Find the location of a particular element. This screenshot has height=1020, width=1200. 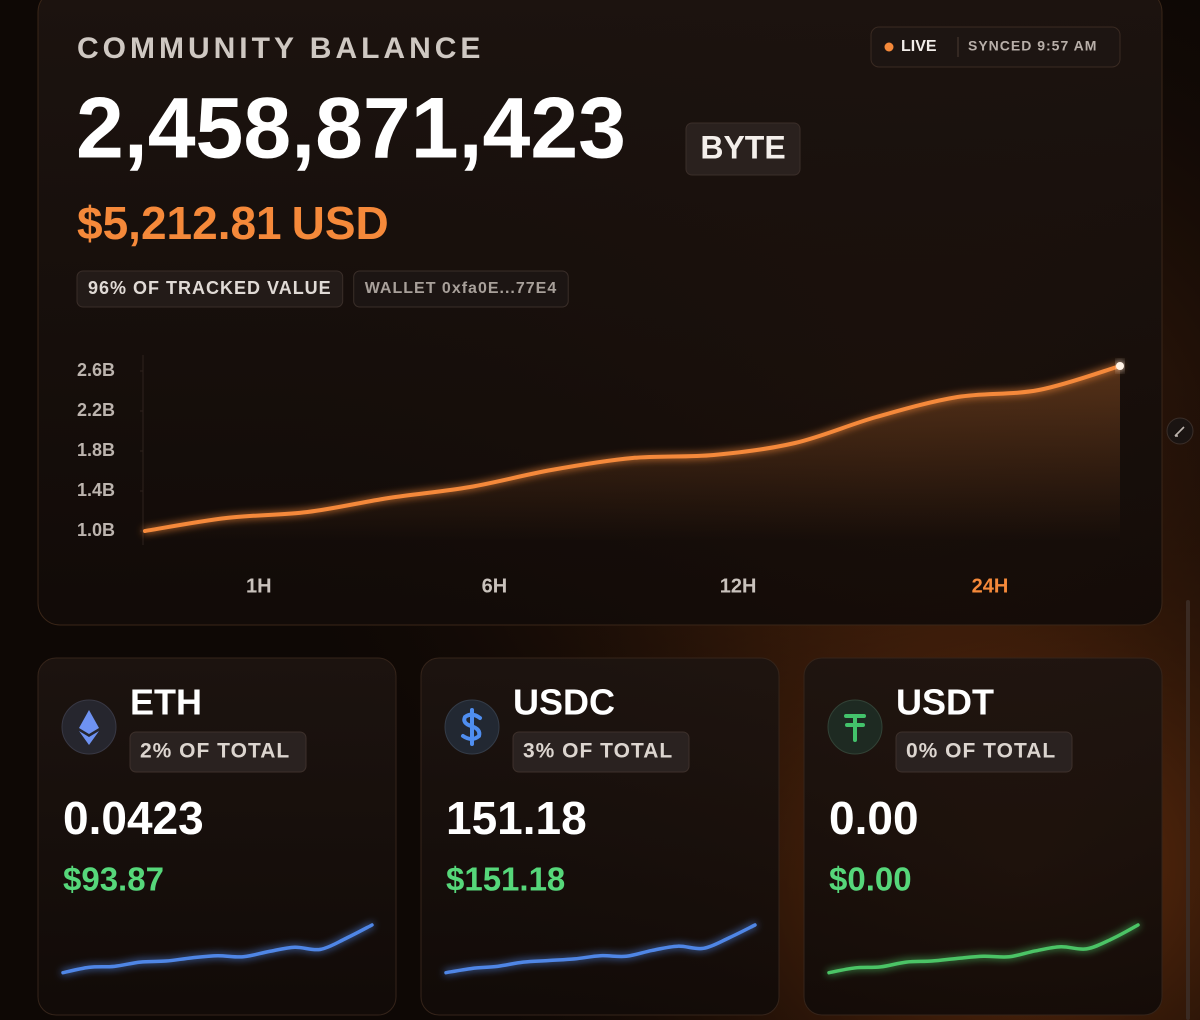

x-tick-label: 6H is located at coordinates (495, 586).